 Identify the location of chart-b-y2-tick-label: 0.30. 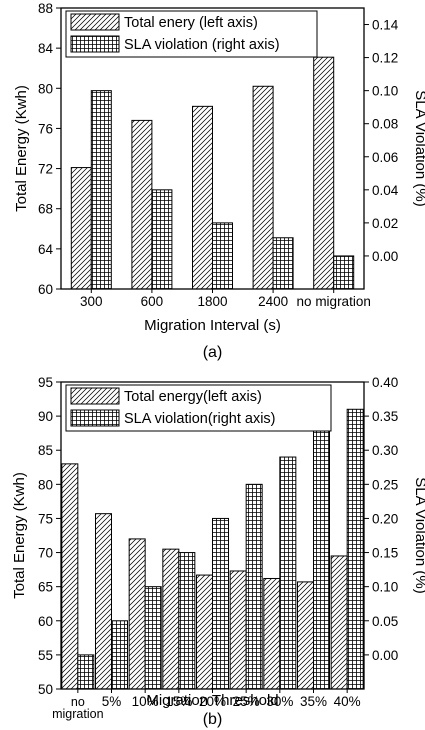
(385, 450).